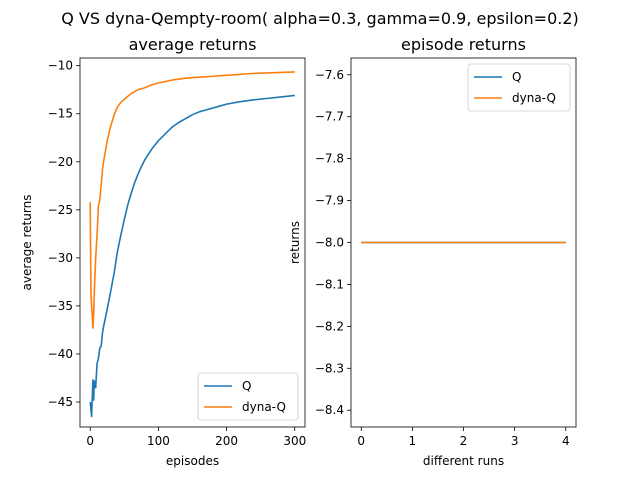 The height and width of the screenshot is (484, 640). What do you see at coordinates (329, 368) in the screenshot?
I see `y-tick-label: −8.3` at bounding box center [329, 368].